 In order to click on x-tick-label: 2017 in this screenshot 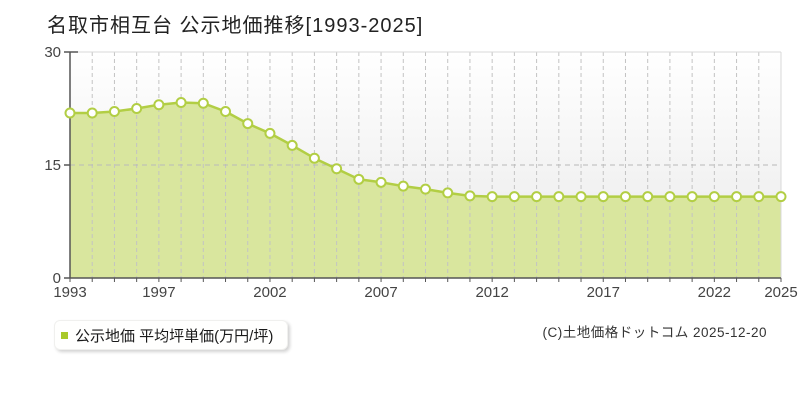, I will do `click(603, 292)`.